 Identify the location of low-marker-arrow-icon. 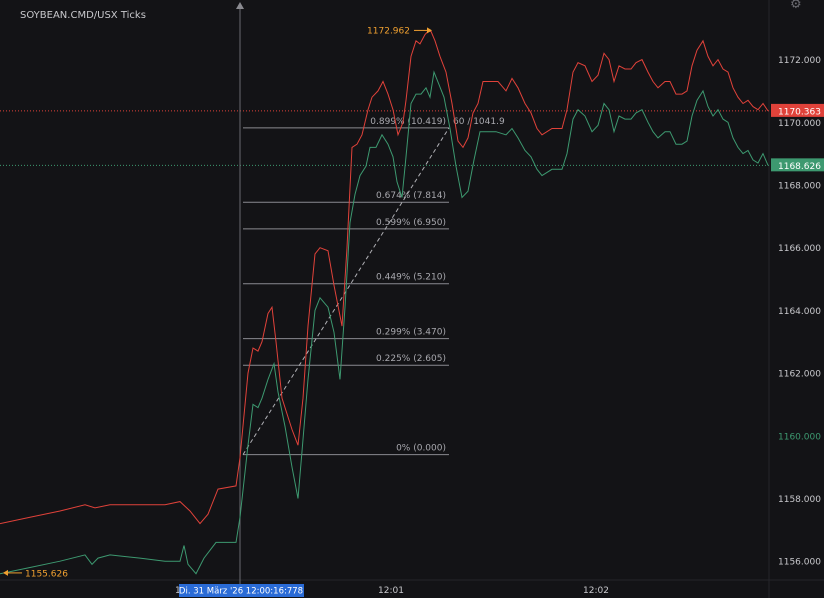
(5, 572).